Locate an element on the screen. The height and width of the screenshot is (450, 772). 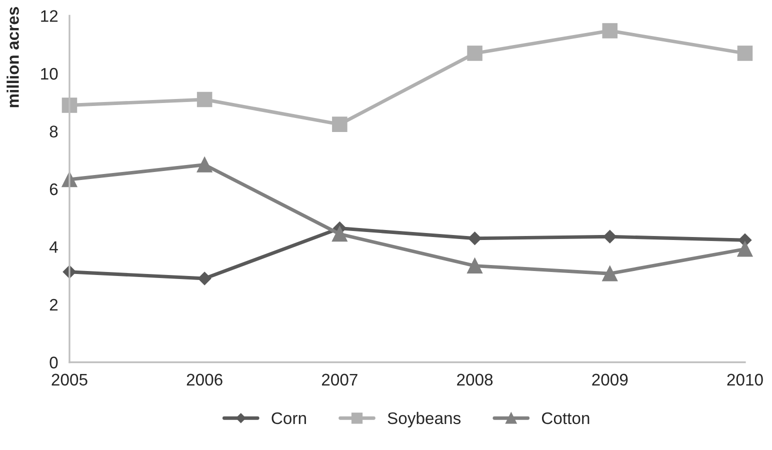
y-tick-label: 6 is located at coordinates (54, 189).